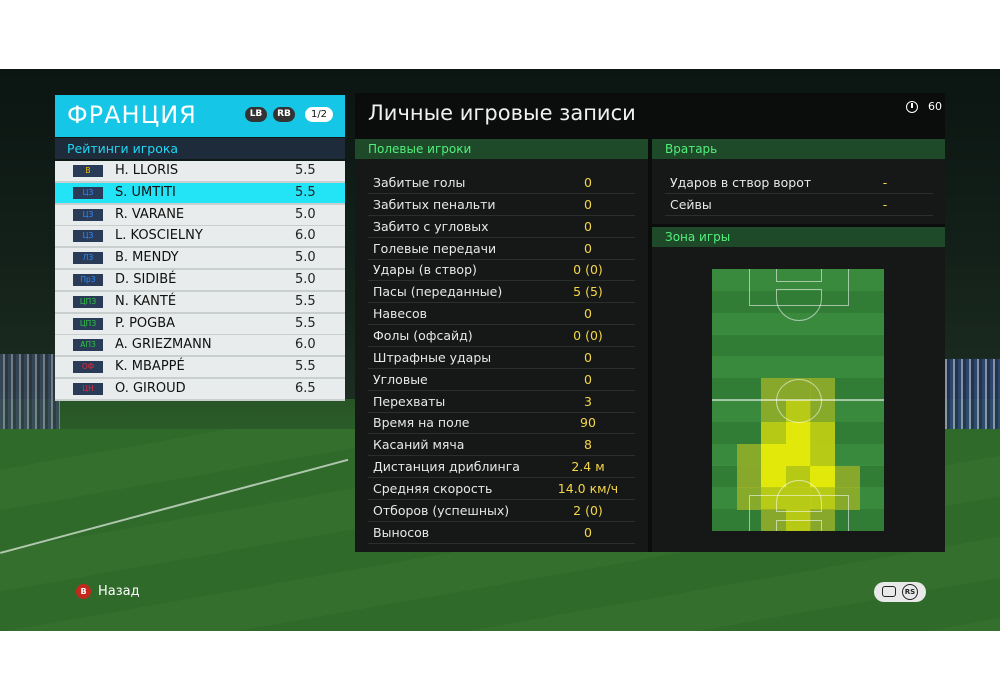 The height and width of the screenshot is (700, 1000). What do you see at coordinates (400, 379) in the screenshot?
I see `stat-label: Угловые` at bounding box center [400, 379].